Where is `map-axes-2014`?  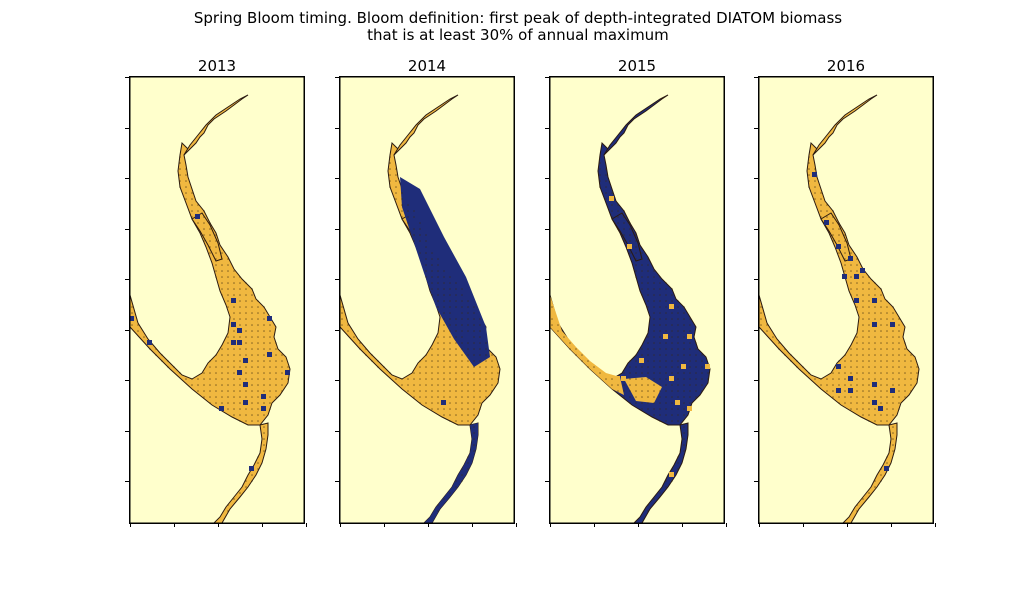 map-axes-2014 is located at coordinates (426, 301).